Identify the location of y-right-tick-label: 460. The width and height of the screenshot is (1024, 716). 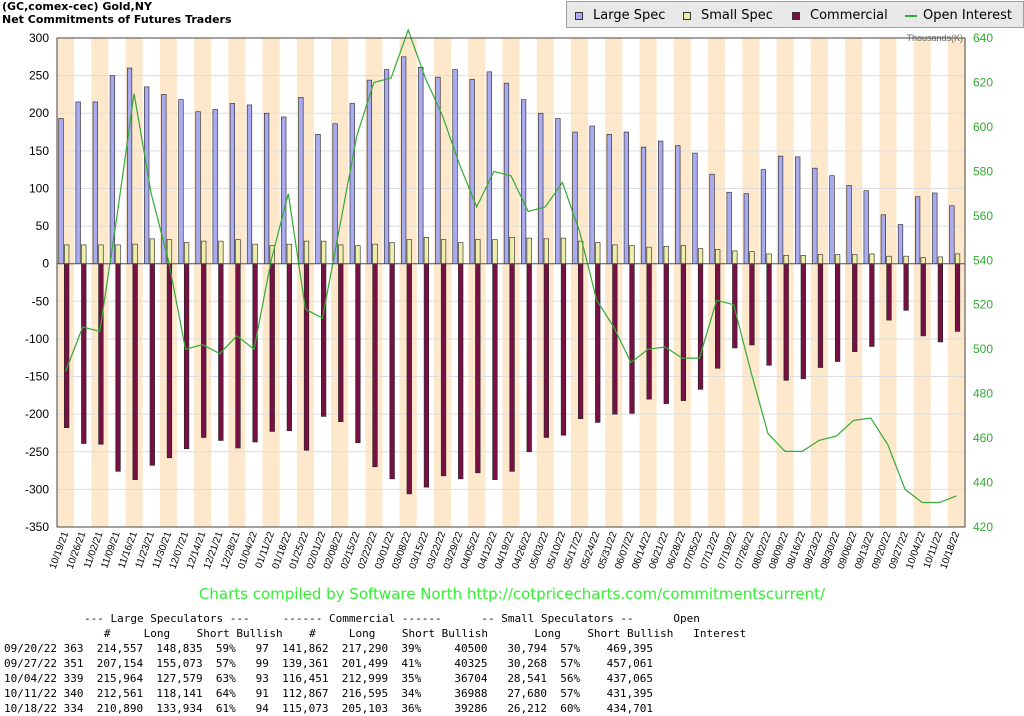
(983, 438).